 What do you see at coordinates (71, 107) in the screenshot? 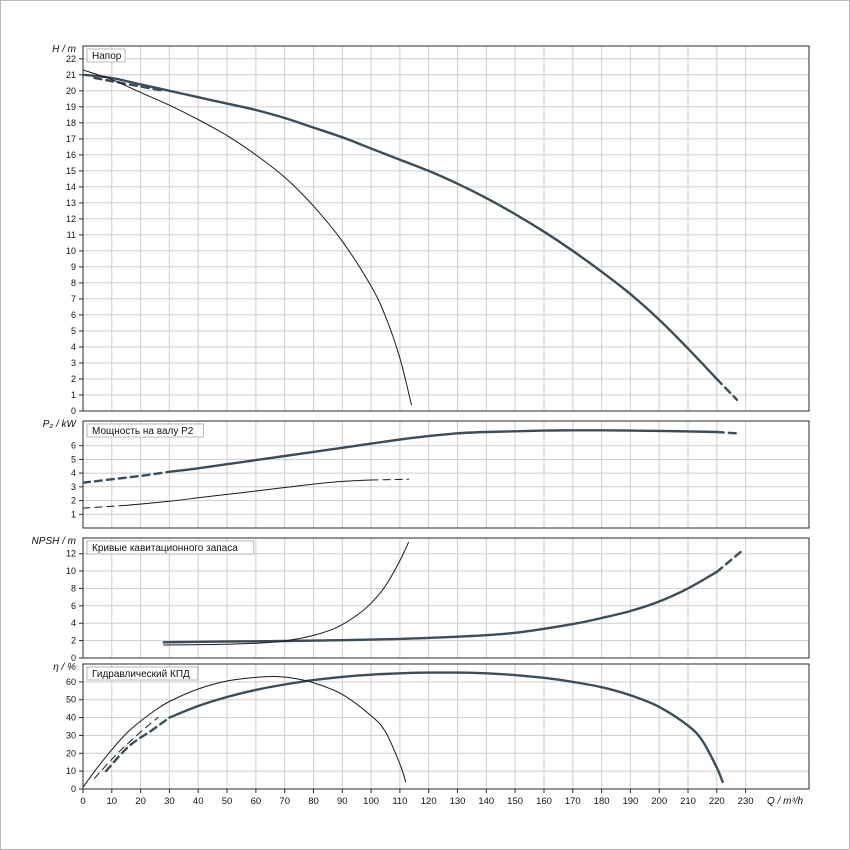
I see `y-tick-label: 19` at bounding box center [71, 107].